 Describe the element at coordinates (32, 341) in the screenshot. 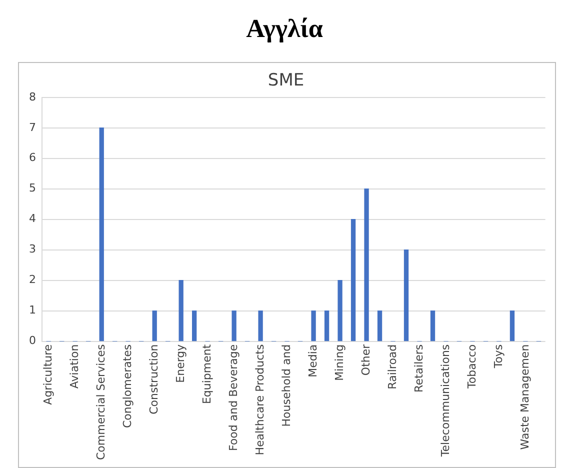

I see `y-tick-label: 0` at that location.